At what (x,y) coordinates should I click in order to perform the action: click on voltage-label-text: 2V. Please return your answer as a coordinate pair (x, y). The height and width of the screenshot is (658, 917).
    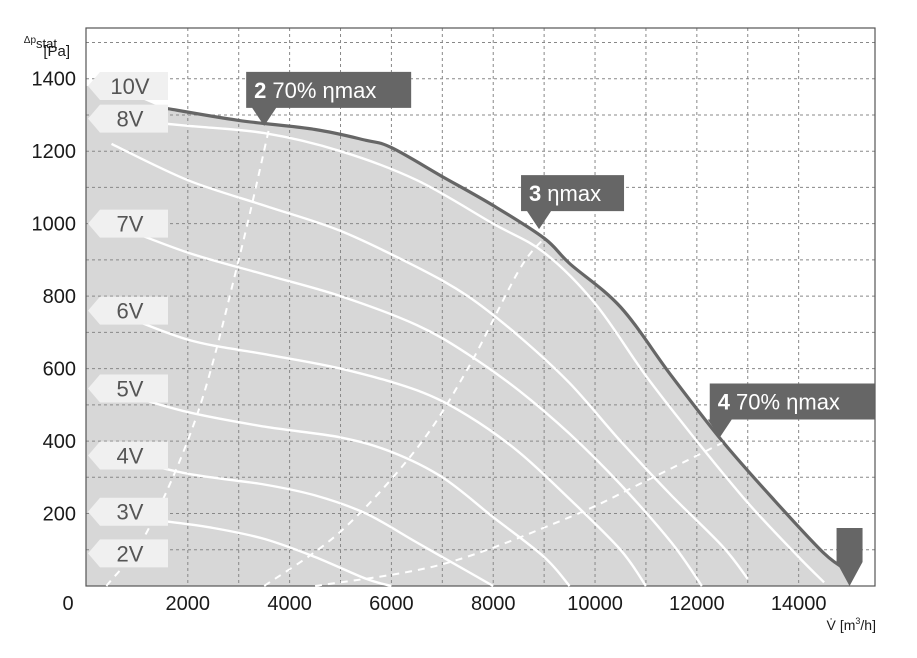
    Looking at the image, I should click on (130, 553).